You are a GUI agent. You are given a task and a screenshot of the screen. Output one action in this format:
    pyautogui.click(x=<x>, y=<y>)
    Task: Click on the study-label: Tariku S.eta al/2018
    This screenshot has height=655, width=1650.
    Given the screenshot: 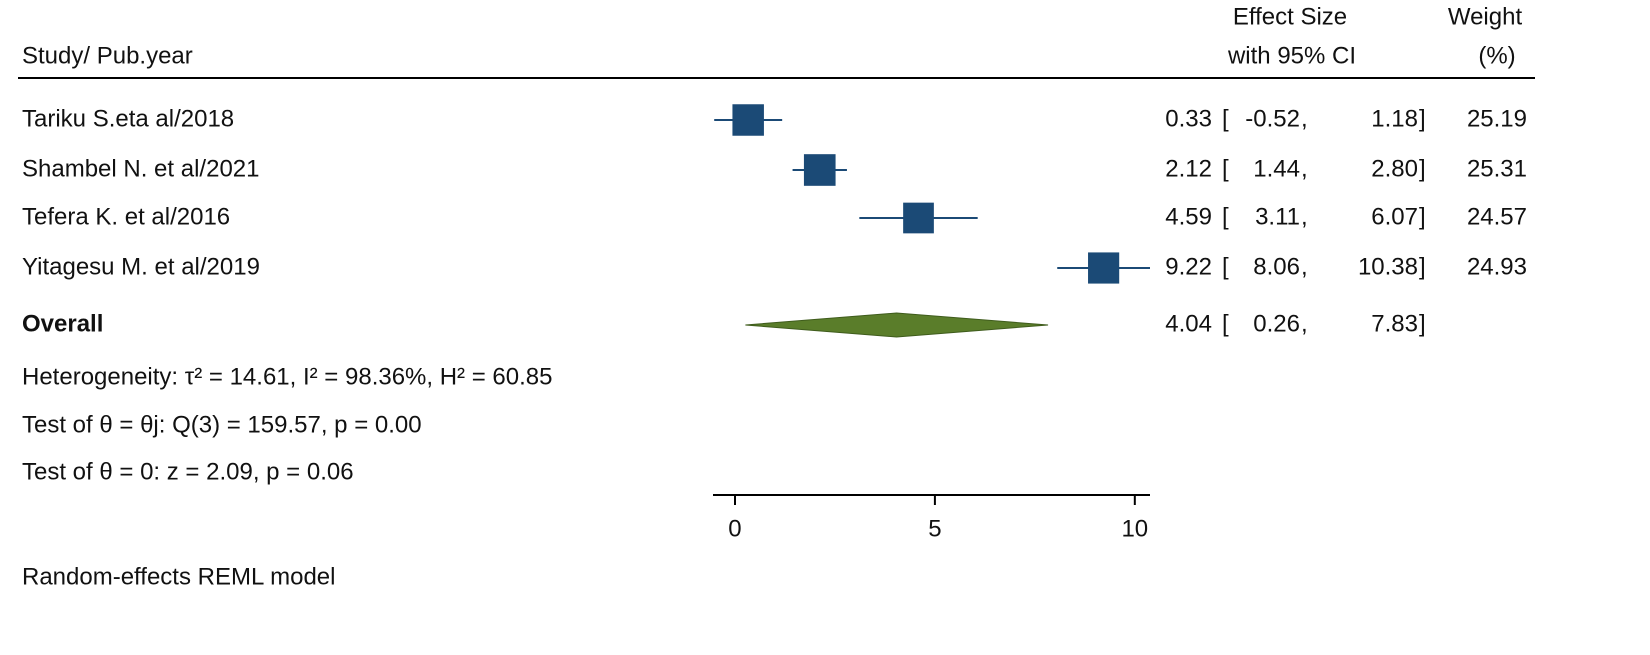 What is the action you would take?
    pyautogui.click(x=128, y=118)
    